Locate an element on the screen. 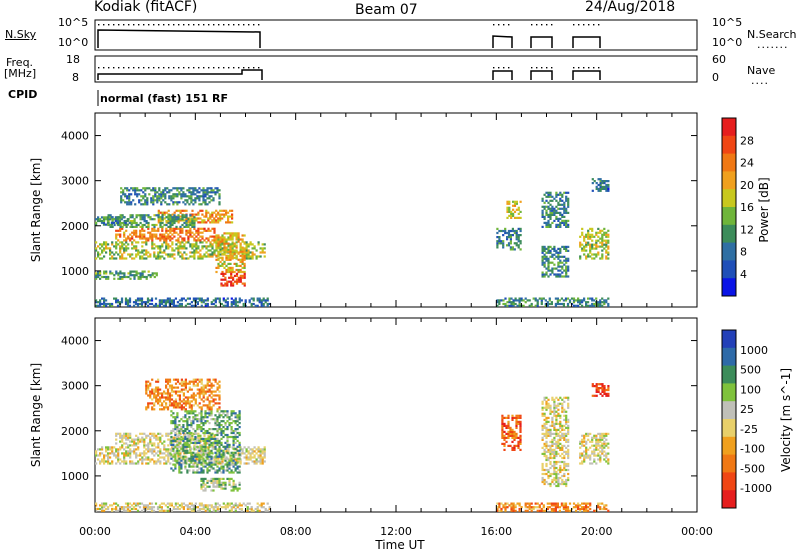 This screenshot has height=554, width=800. freq-tick-top: 18 is located at coordinates (73, 59).